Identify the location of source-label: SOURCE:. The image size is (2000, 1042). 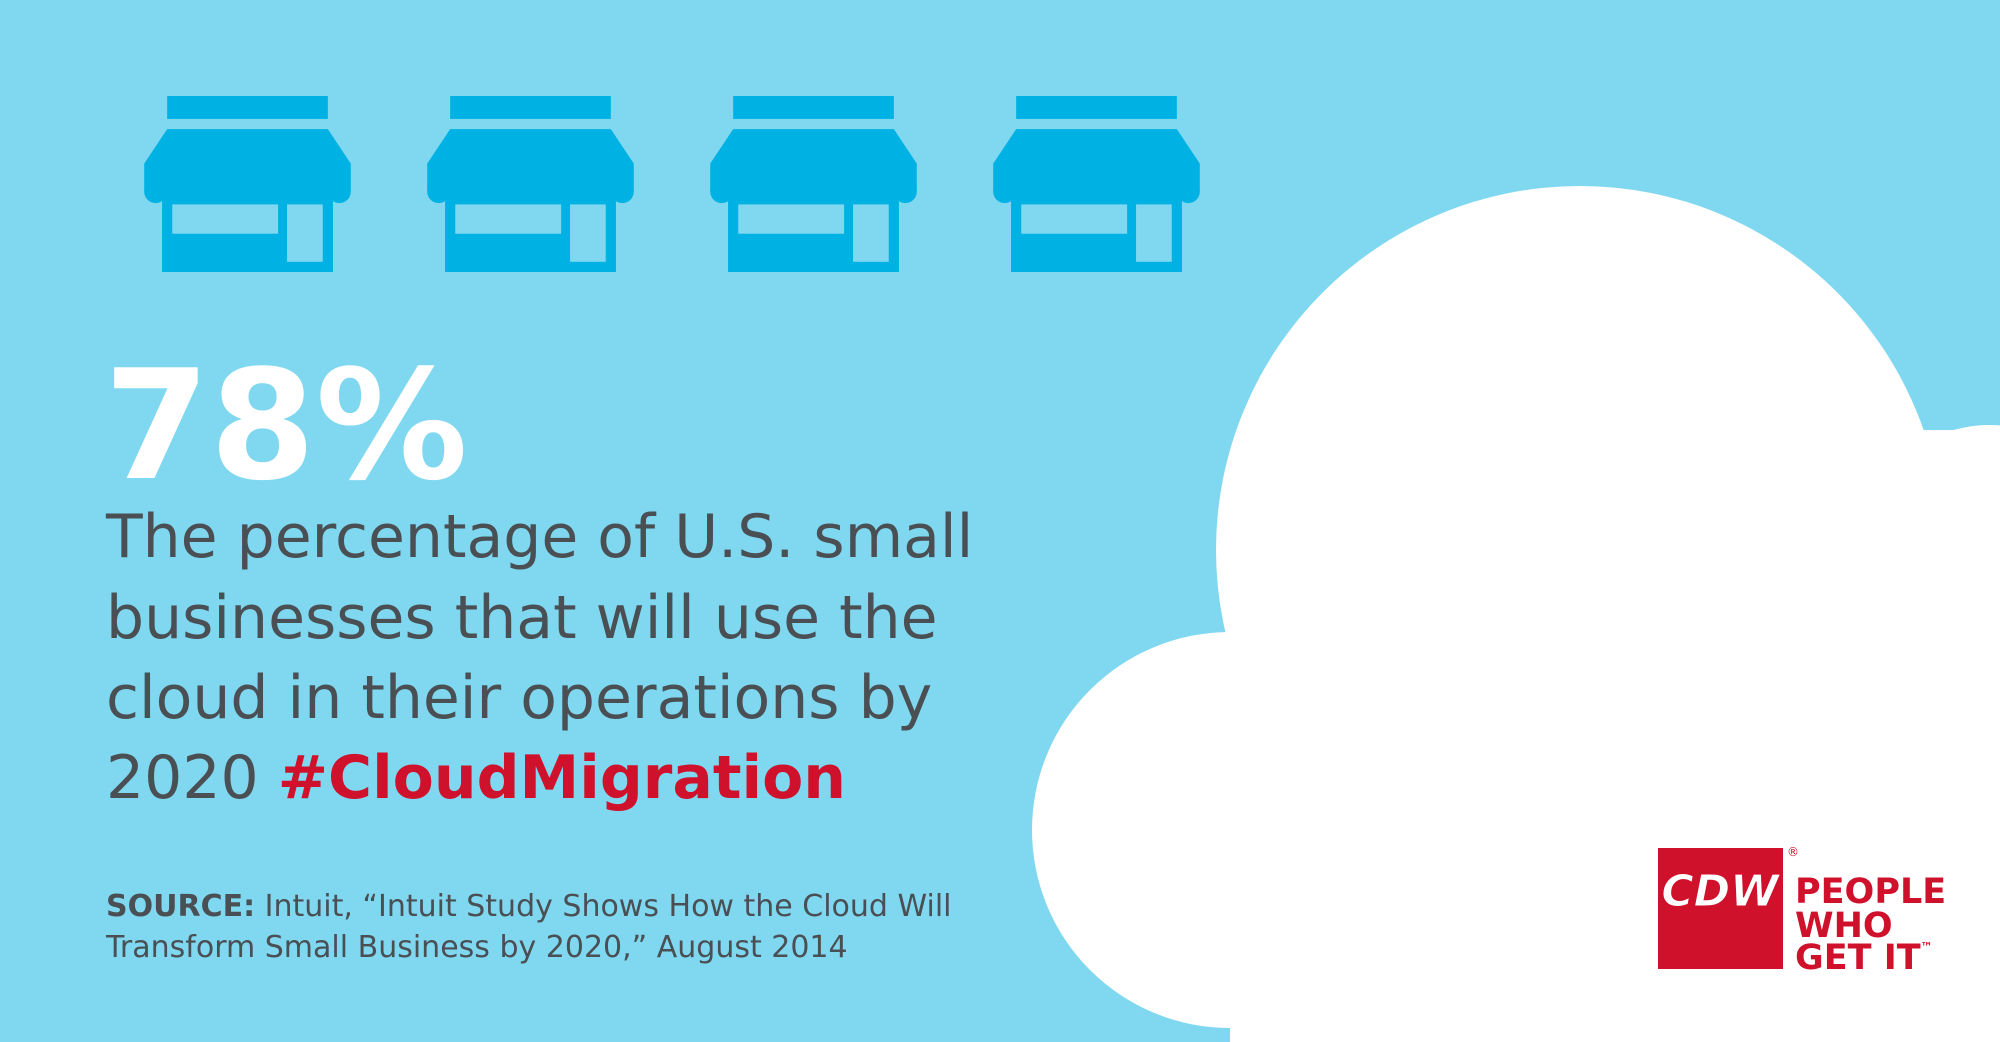
(180, 906).